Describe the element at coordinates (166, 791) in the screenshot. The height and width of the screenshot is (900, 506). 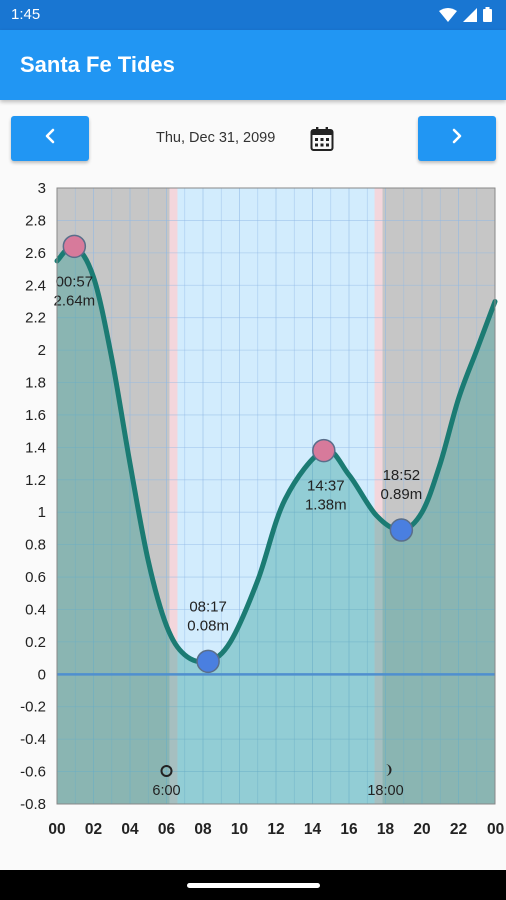
I see `sunrise-label: 6:00` at that location.